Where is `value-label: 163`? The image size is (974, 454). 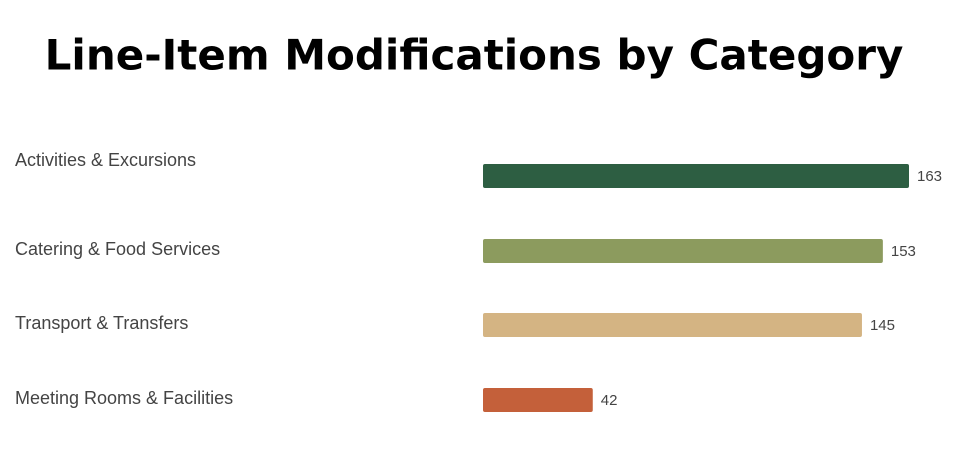
value-label: 163 is located at coordinates (929, 176).